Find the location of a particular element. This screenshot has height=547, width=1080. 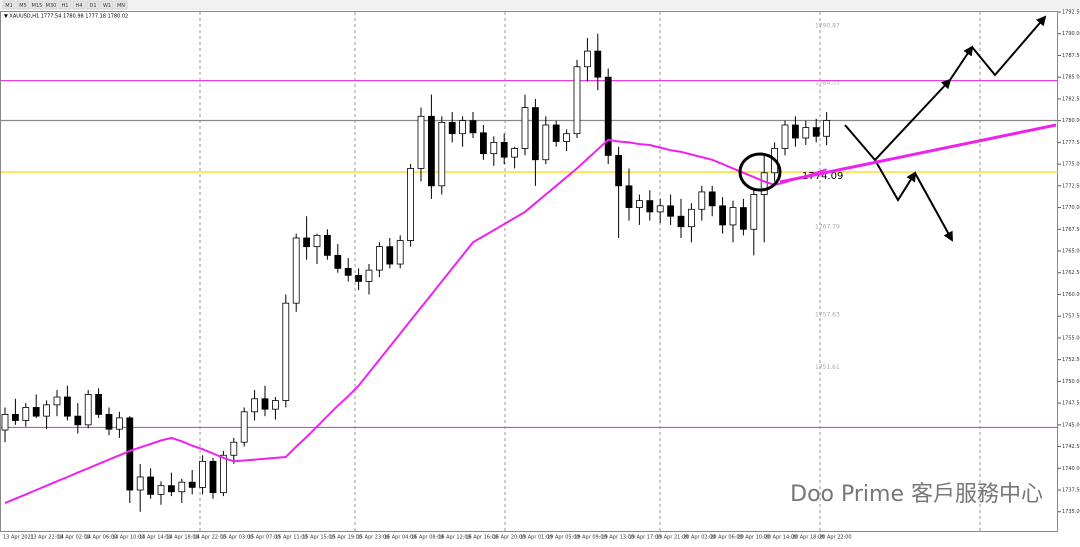

x-tick-label: 16 Apr 16:00 is located at coordinates (481, 538).